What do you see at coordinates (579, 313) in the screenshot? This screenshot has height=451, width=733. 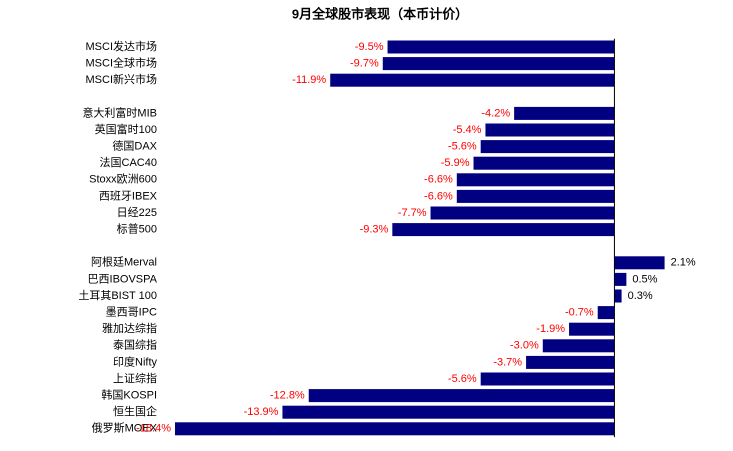 I see `value-label: -0.7%` at bounding box center [579, 313].